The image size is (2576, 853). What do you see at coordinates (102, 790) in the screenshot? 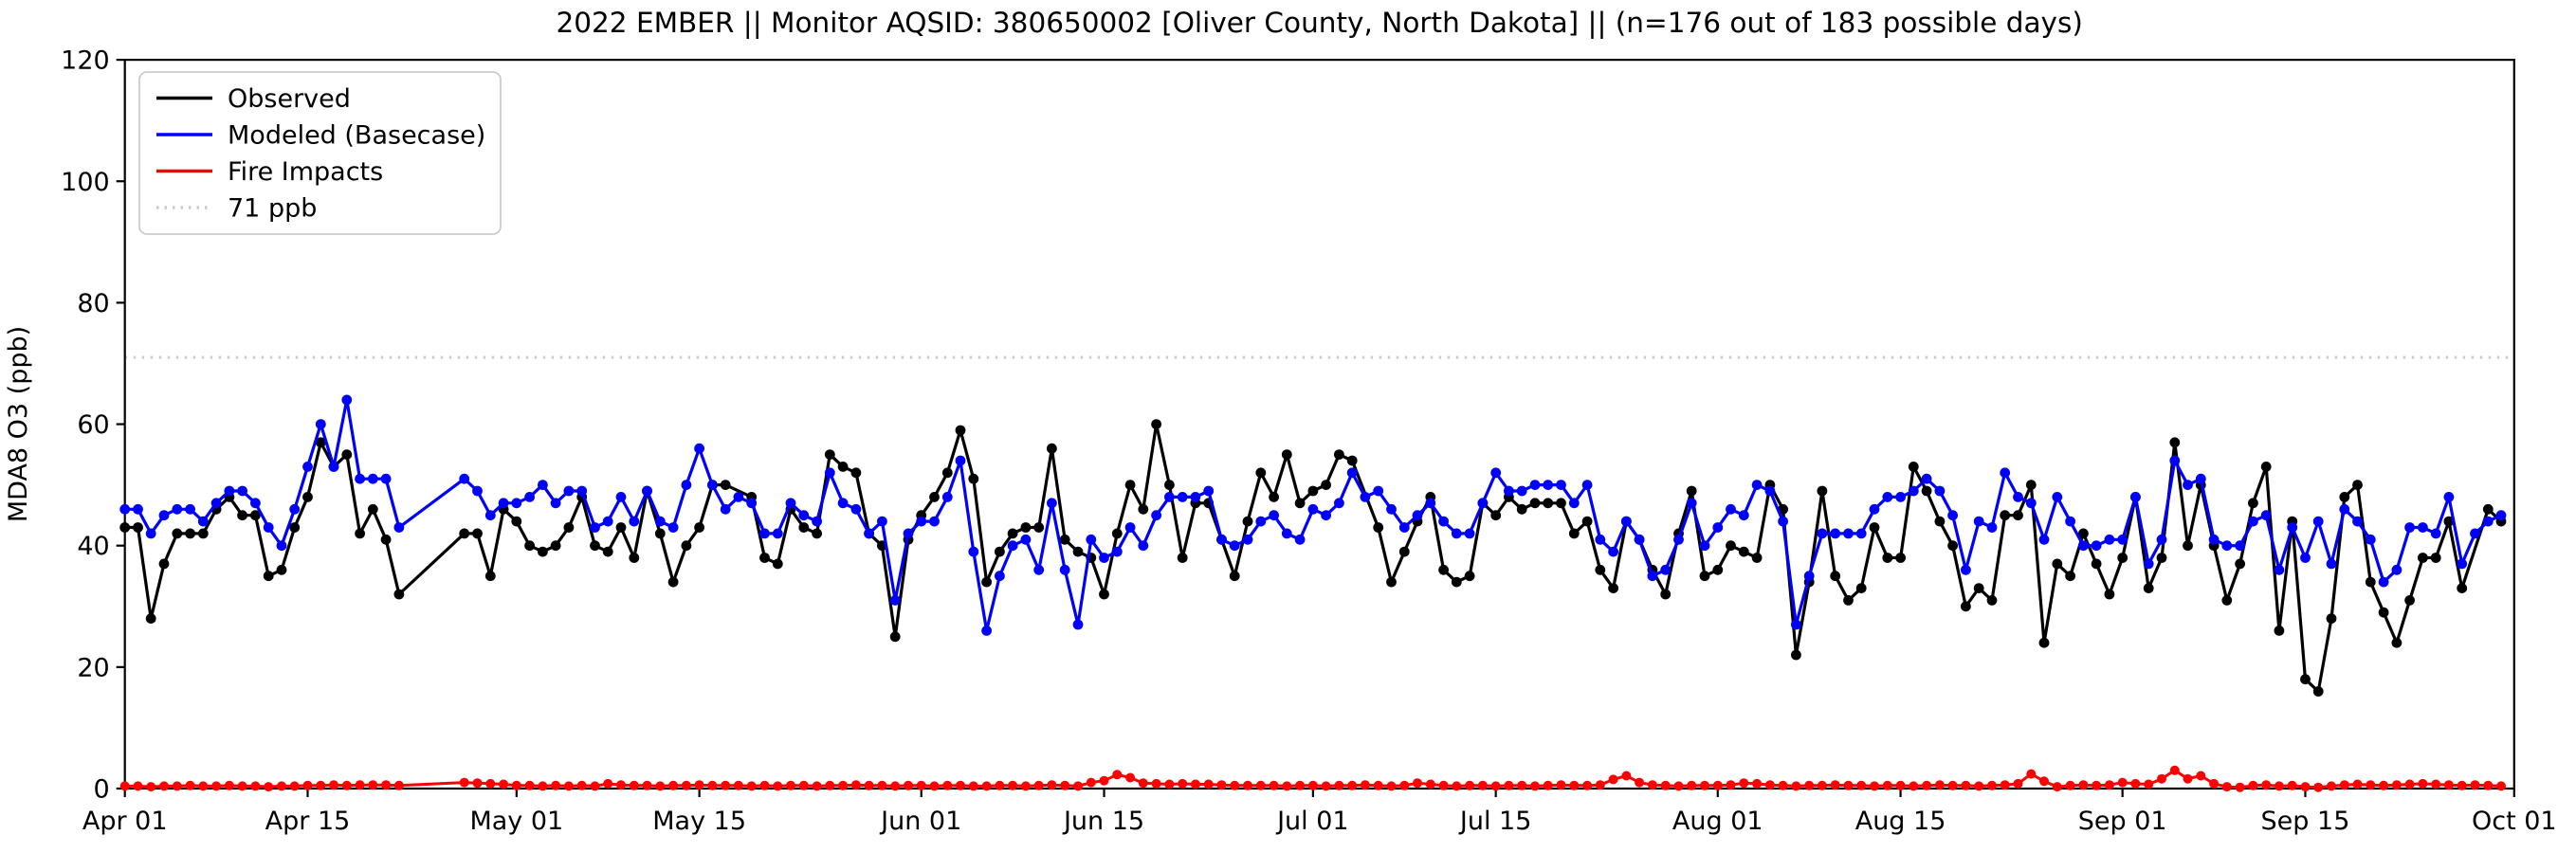
I see `y-tick-label: 0` at bounding box center [102, 790].